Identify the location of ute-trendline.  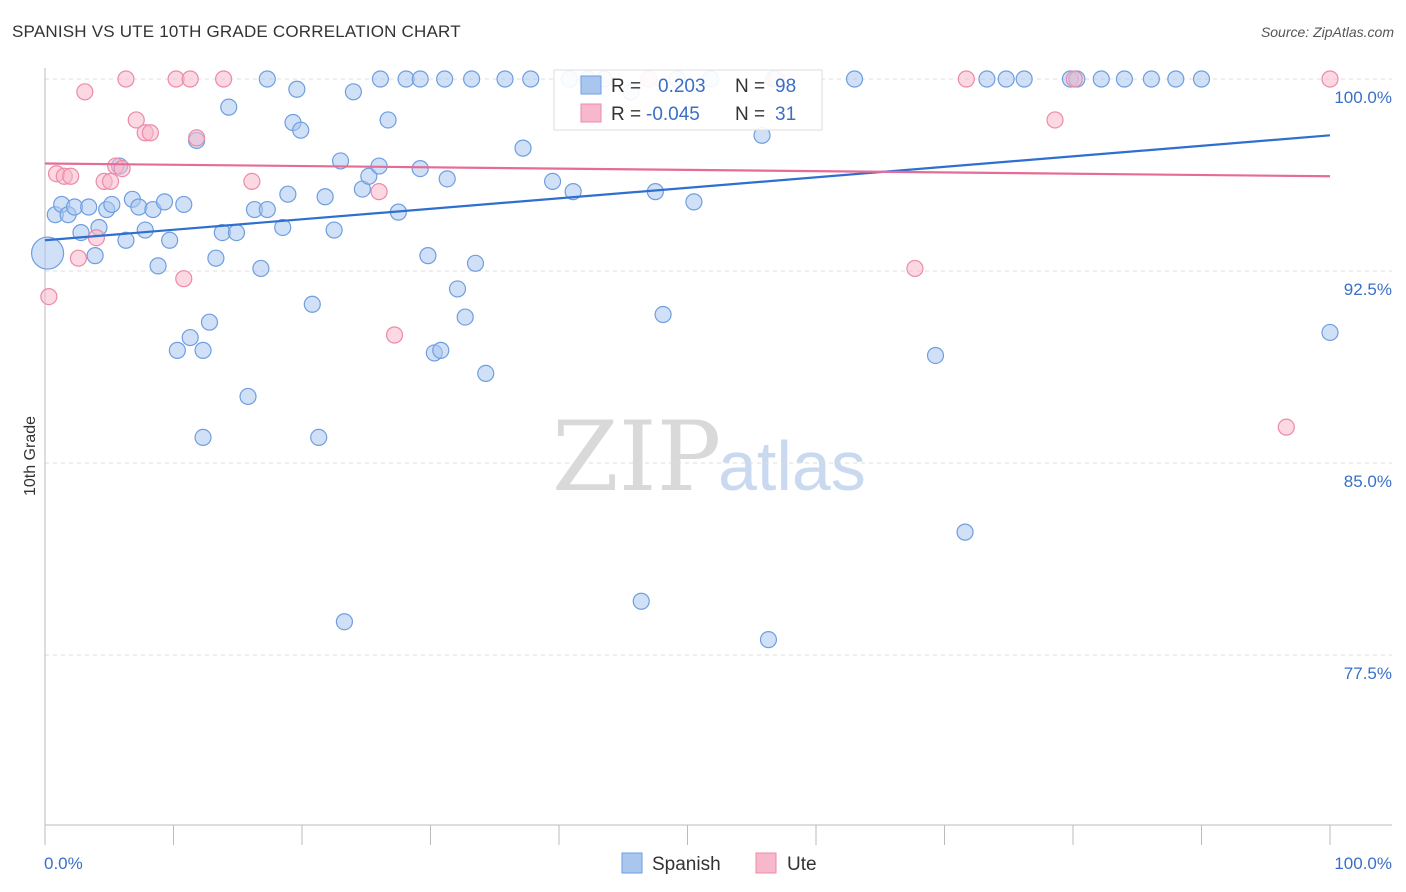
(687, 170).